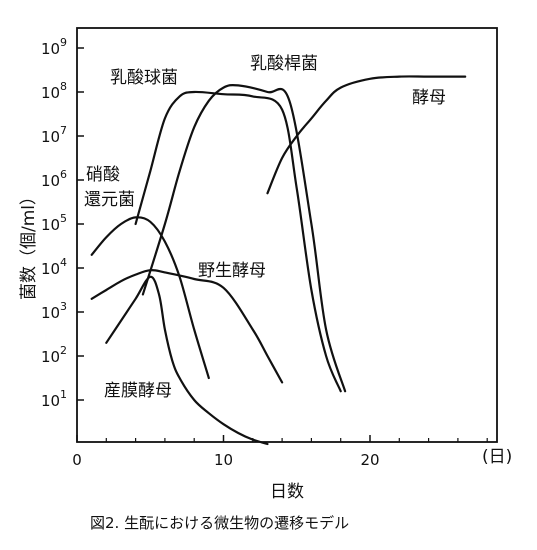  Describe the element at coordinates (109, 200) in the screenshot. I see `label-nitrate-reducer-line2: 還元菌` at that location.